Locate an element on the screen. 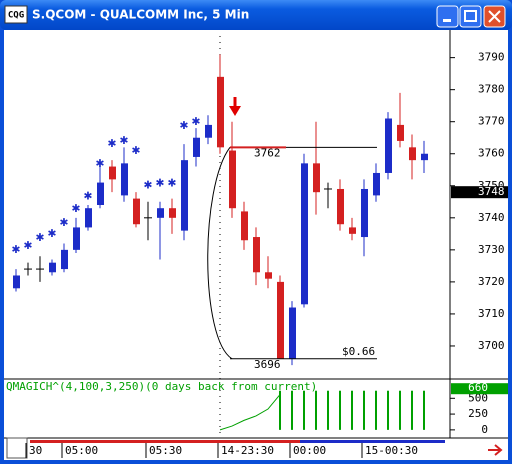  indicator-tick-label: 250 is located at coordinates (478, 413).